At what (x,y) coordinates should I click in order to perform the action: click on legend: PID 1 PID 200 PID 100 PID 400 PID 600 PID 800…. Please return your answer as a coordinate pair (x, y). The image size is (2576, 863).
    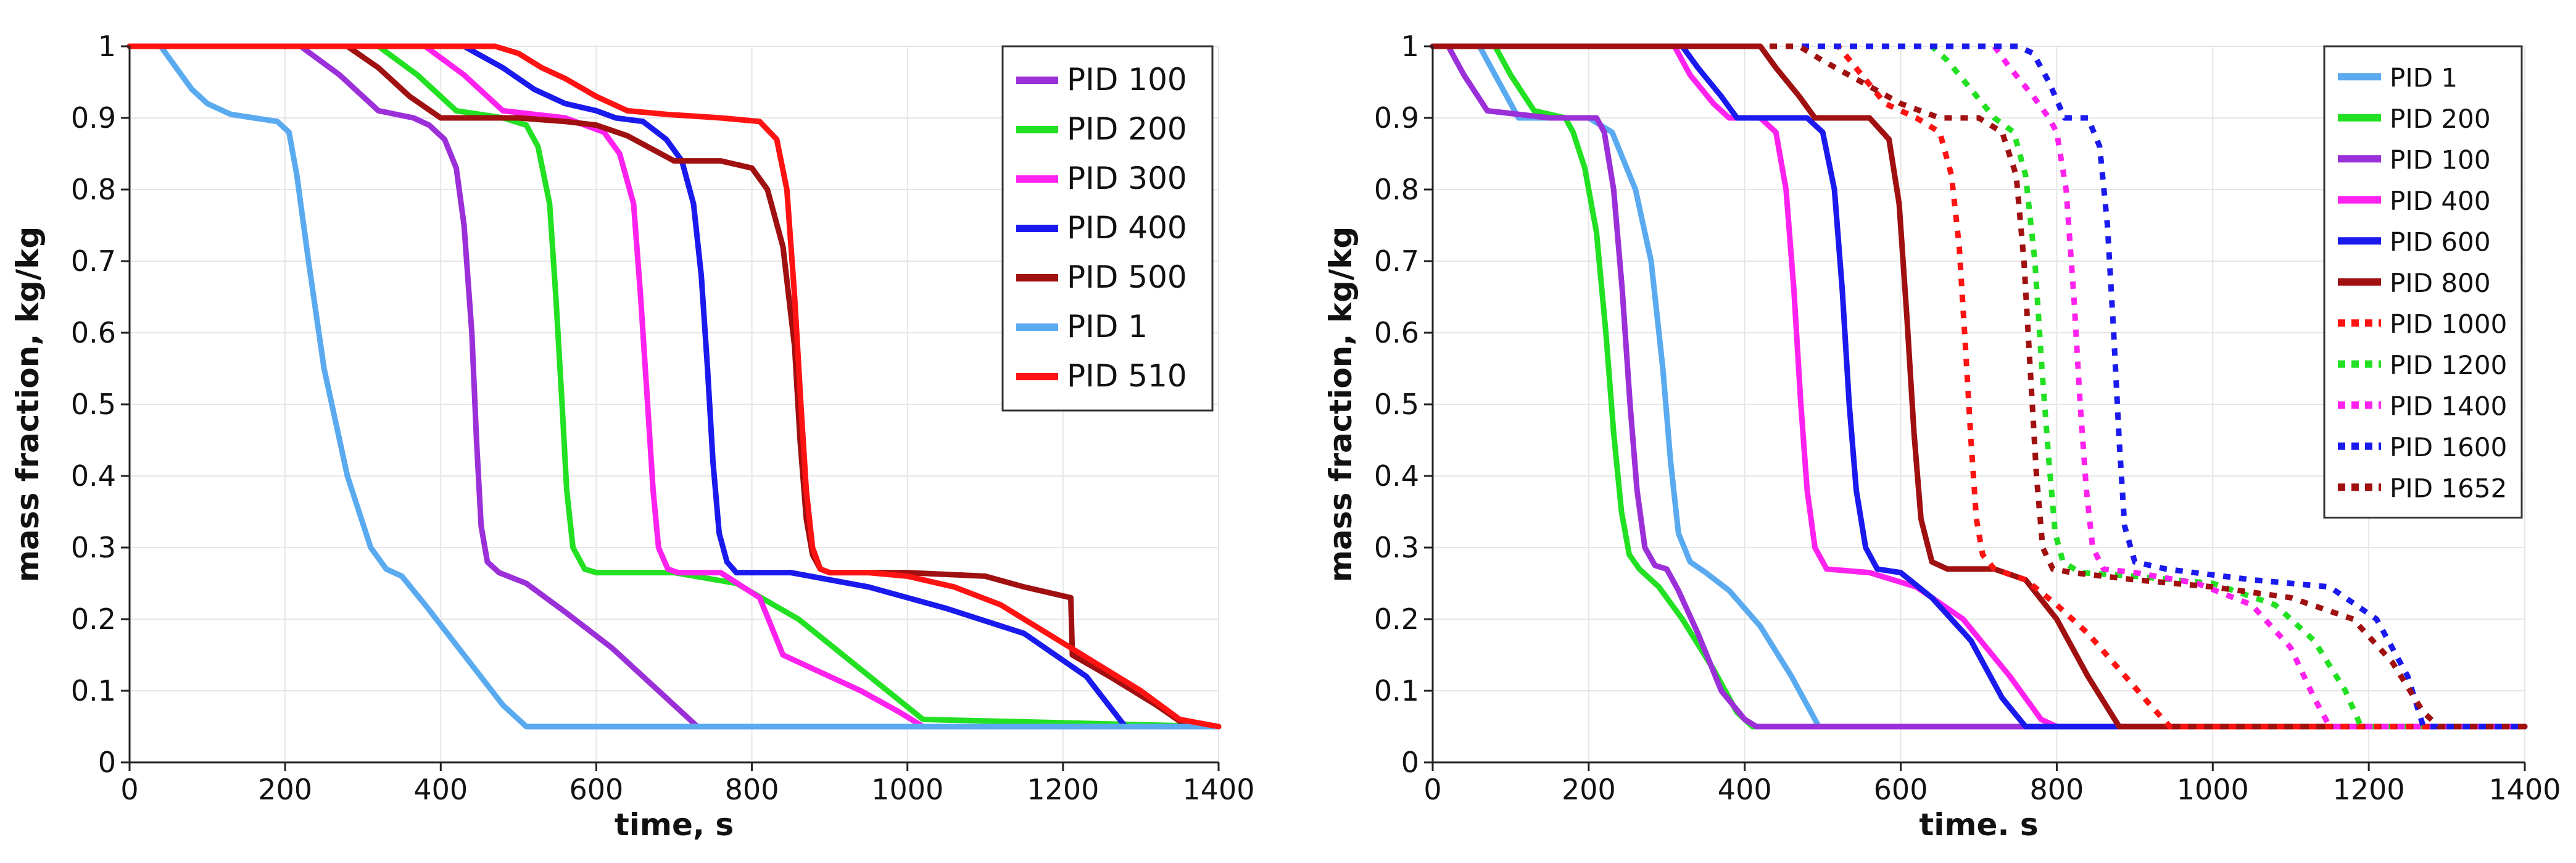
    Looking at the image, I should click on (2423, 282).